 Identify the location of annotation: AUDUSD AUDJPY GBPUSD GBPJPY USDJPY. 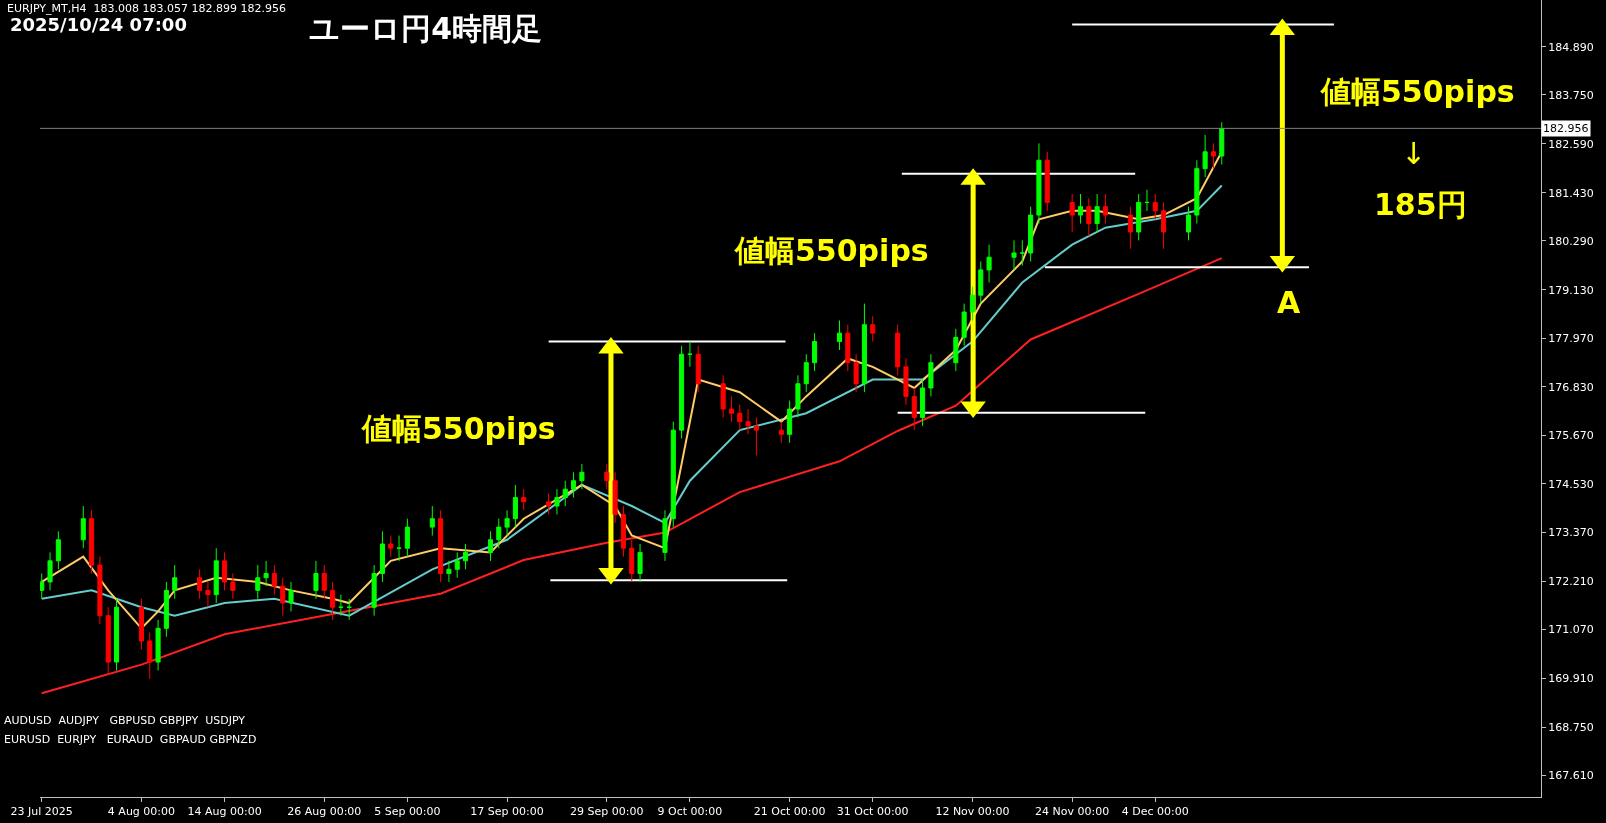
(125, 720).